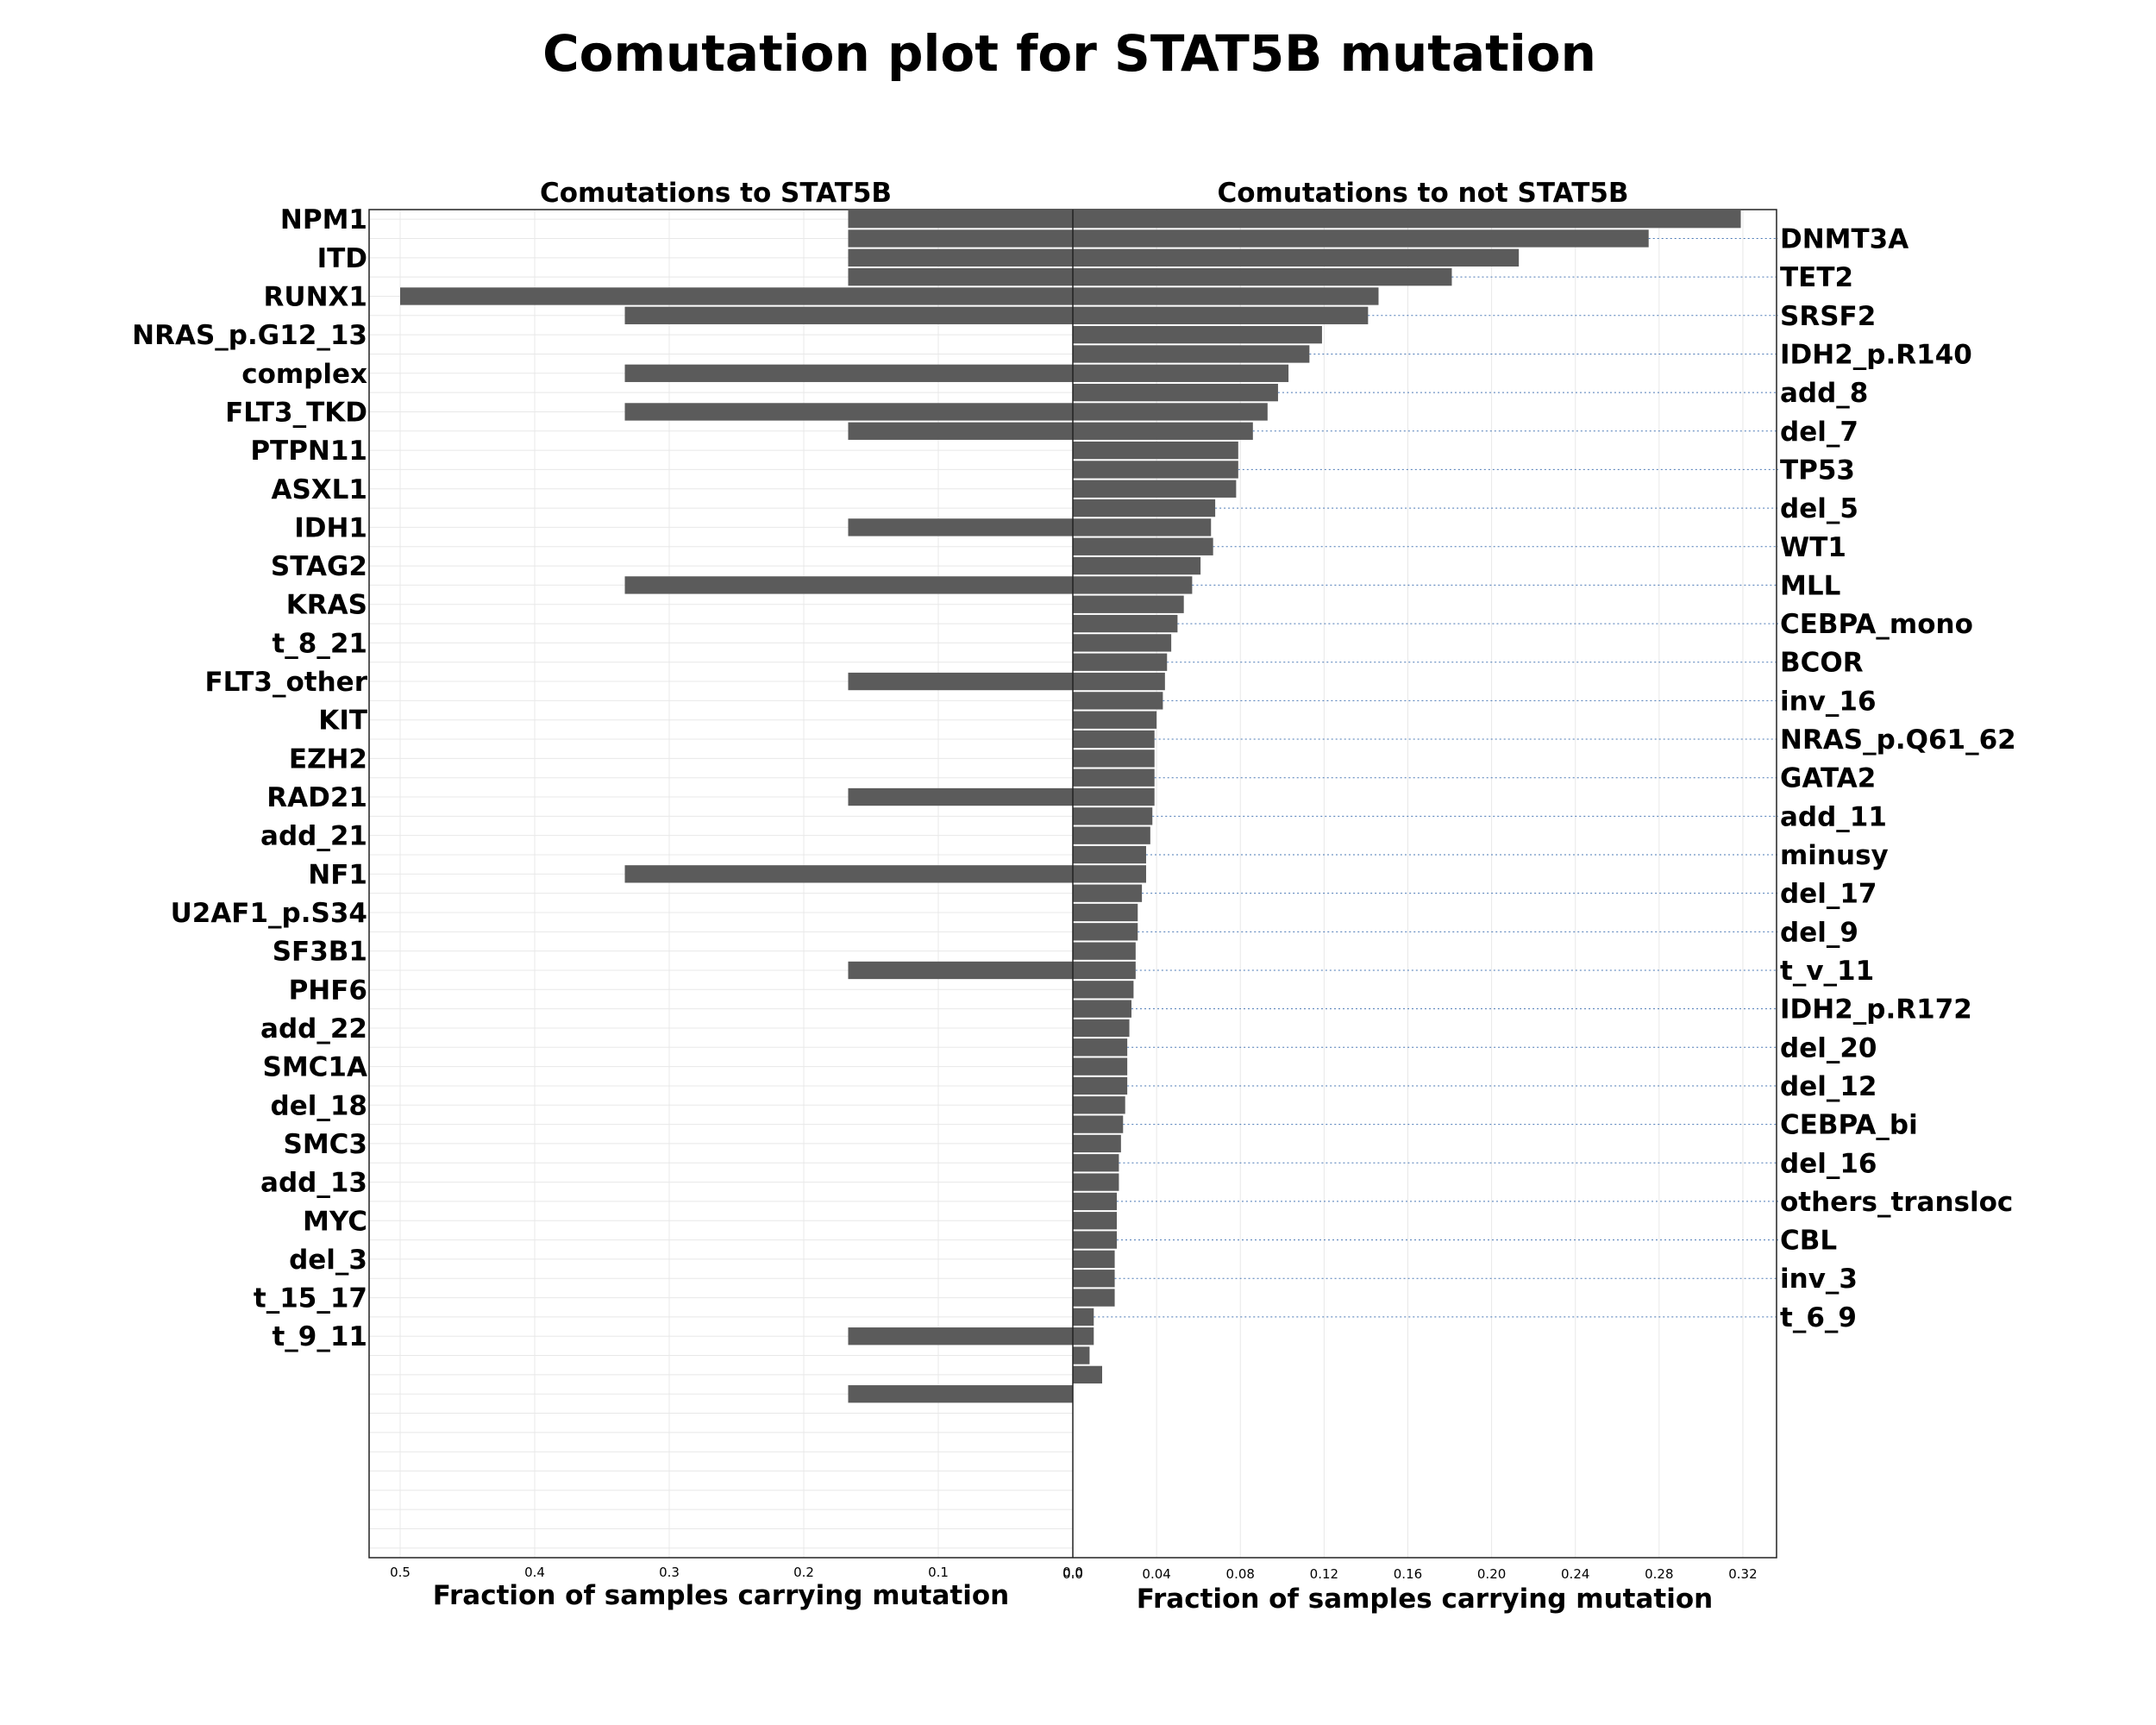 The image size is (2156, 1725). What do you see at coordinates (1240, 1574) in the screenshot?
I see `right-tick-label: 0.08` at bounding box center [1240, 1574].